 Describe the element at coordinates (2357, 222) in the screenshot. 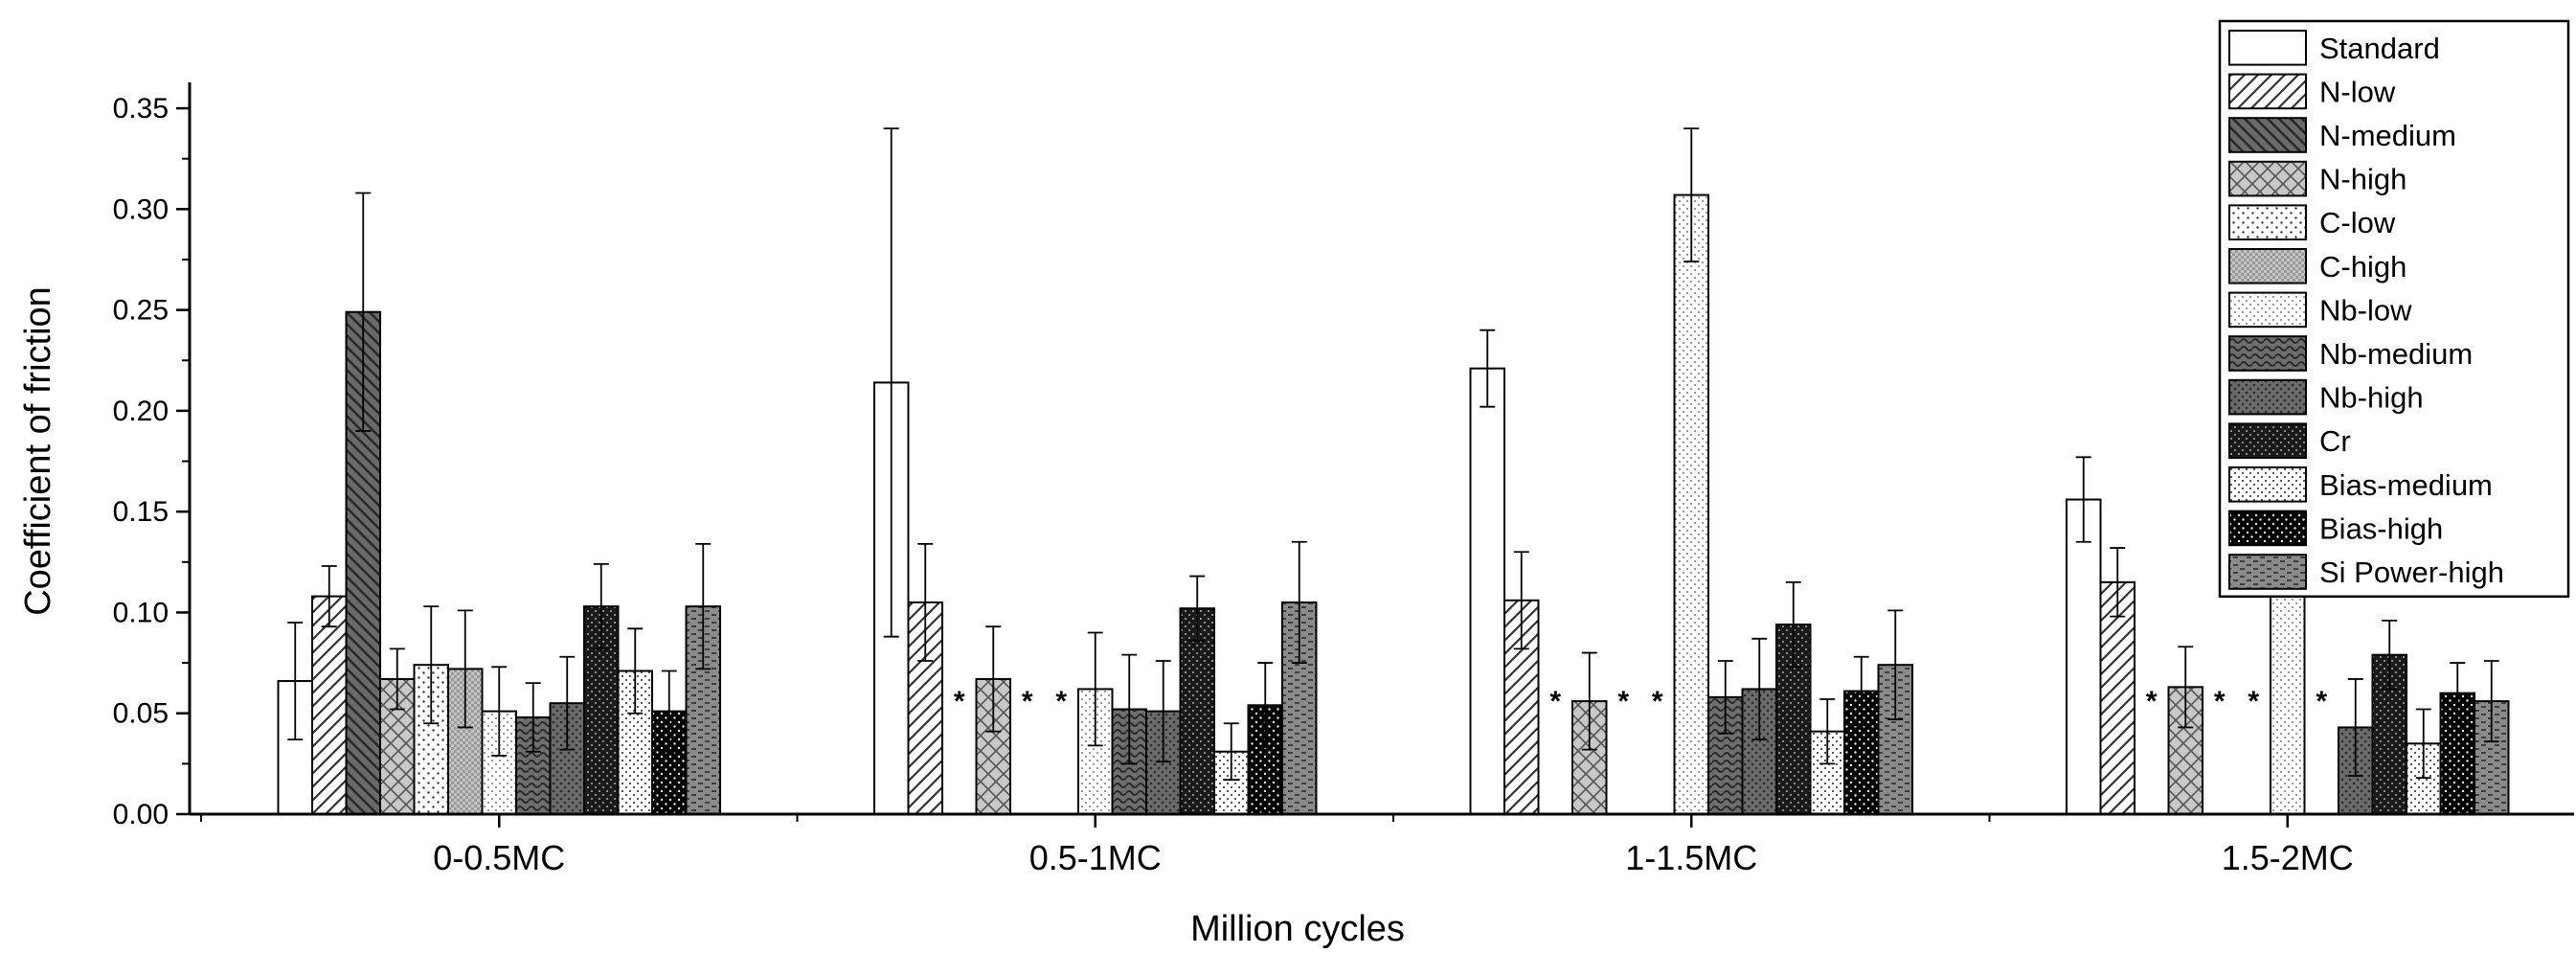

I see `legend-label: C-low` at that location.